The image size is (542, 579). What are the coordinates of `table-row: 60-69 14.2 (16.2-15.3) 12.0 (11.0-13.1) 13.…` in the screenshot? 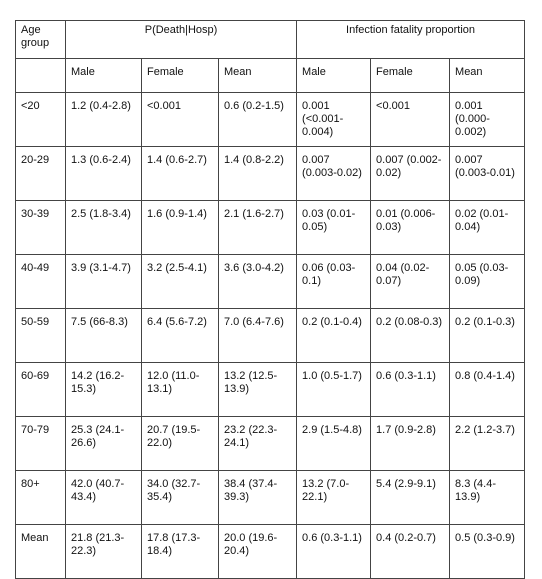 It's located at (270, 389).